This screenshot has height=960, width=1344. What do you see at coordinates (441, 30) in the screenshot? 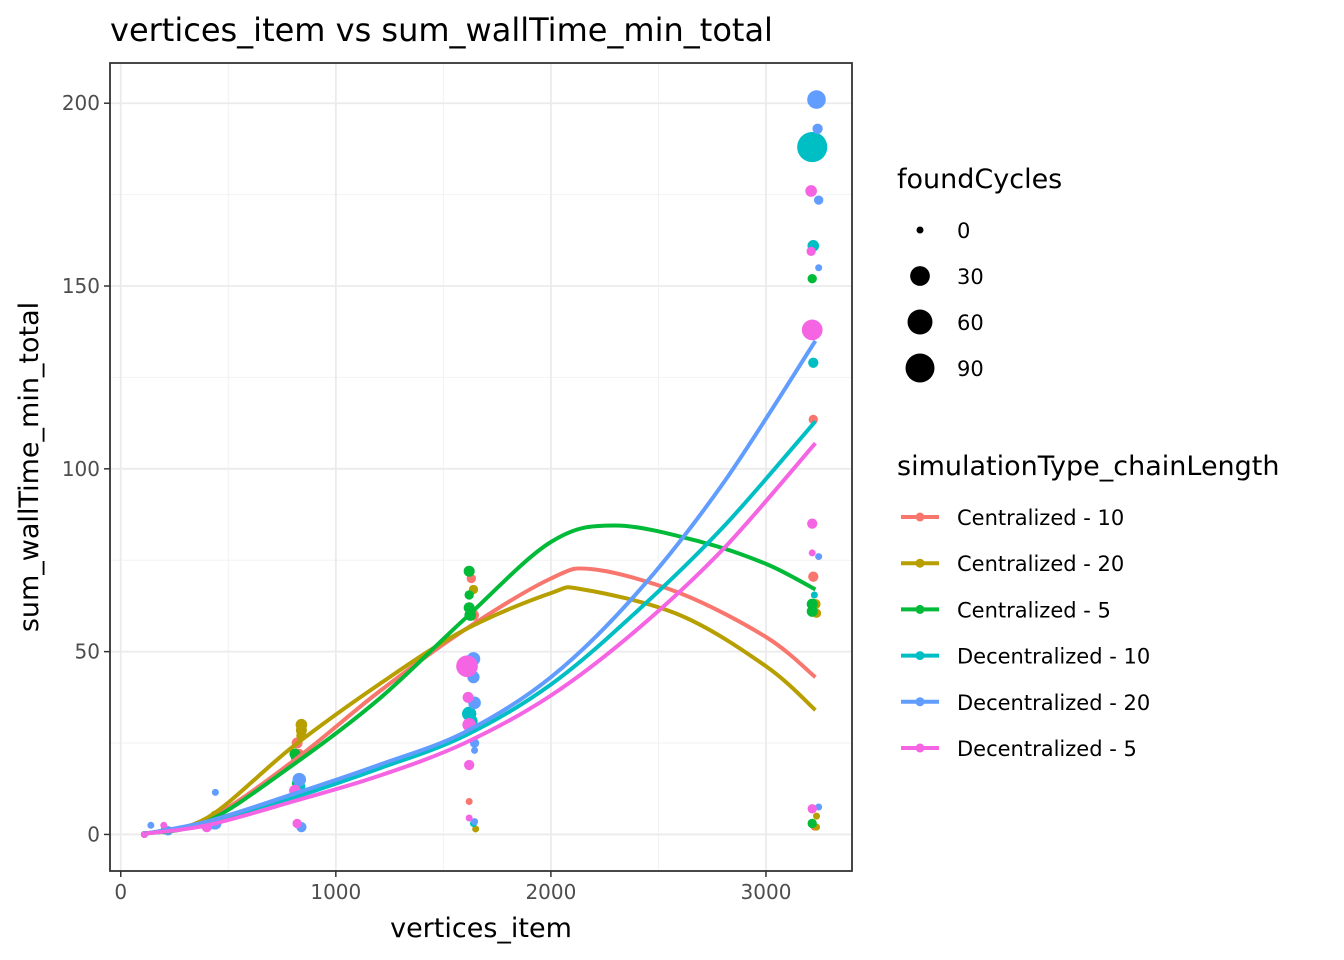
I see `chart-title: vertices_item vs sum_wallTime_min_total` at bounding box center [441, 30].